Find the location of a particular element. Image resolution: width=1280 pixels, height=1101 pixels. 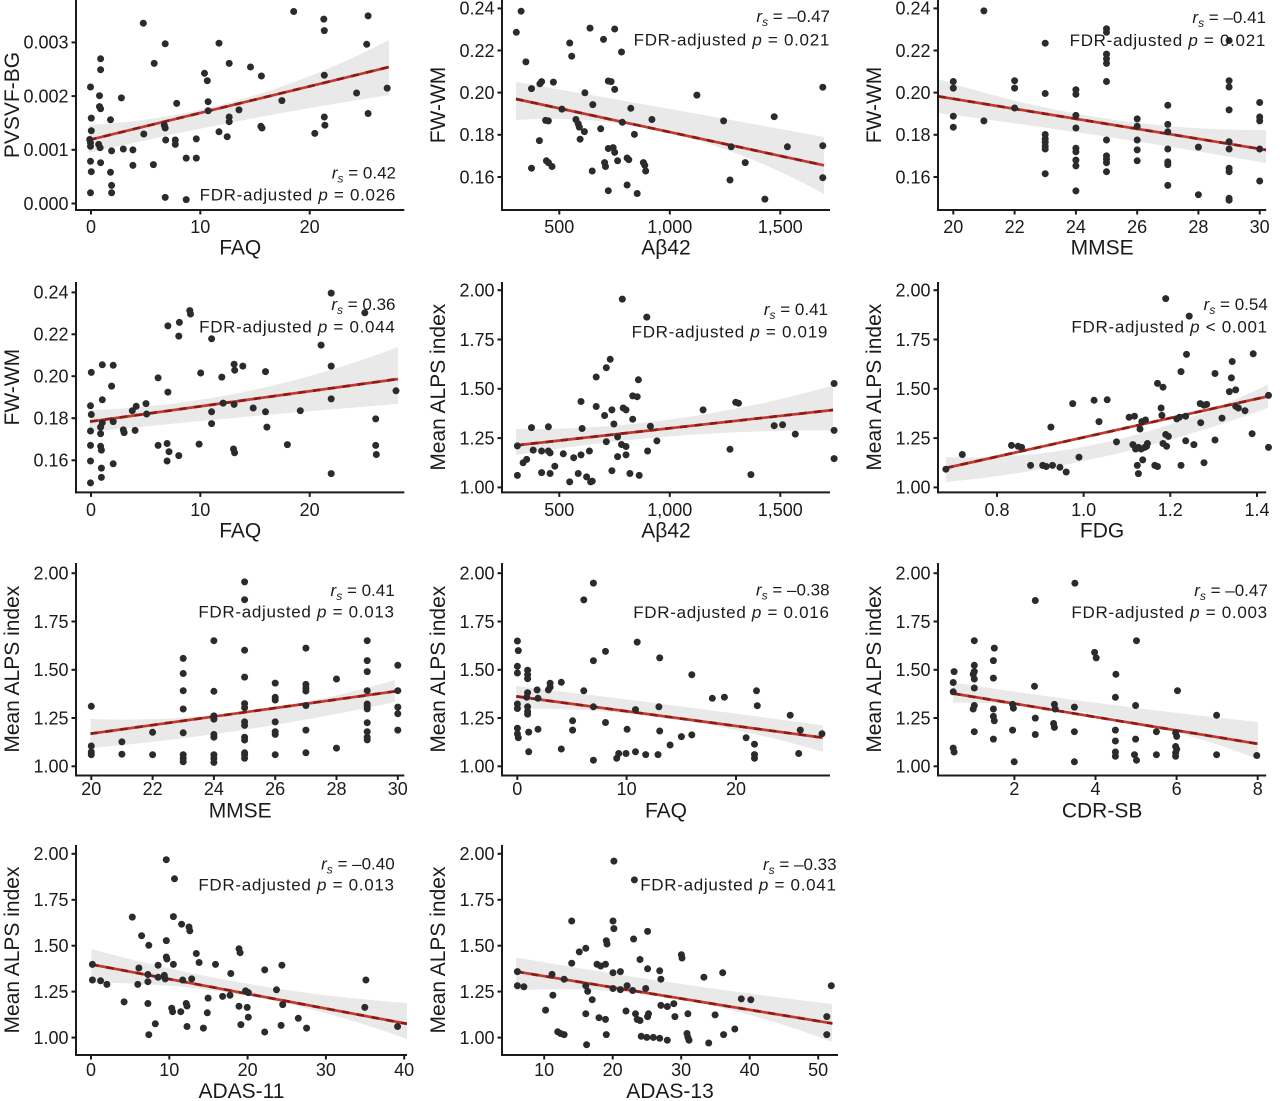

svg-text: 0.002 is located at coordinates (45, 96).